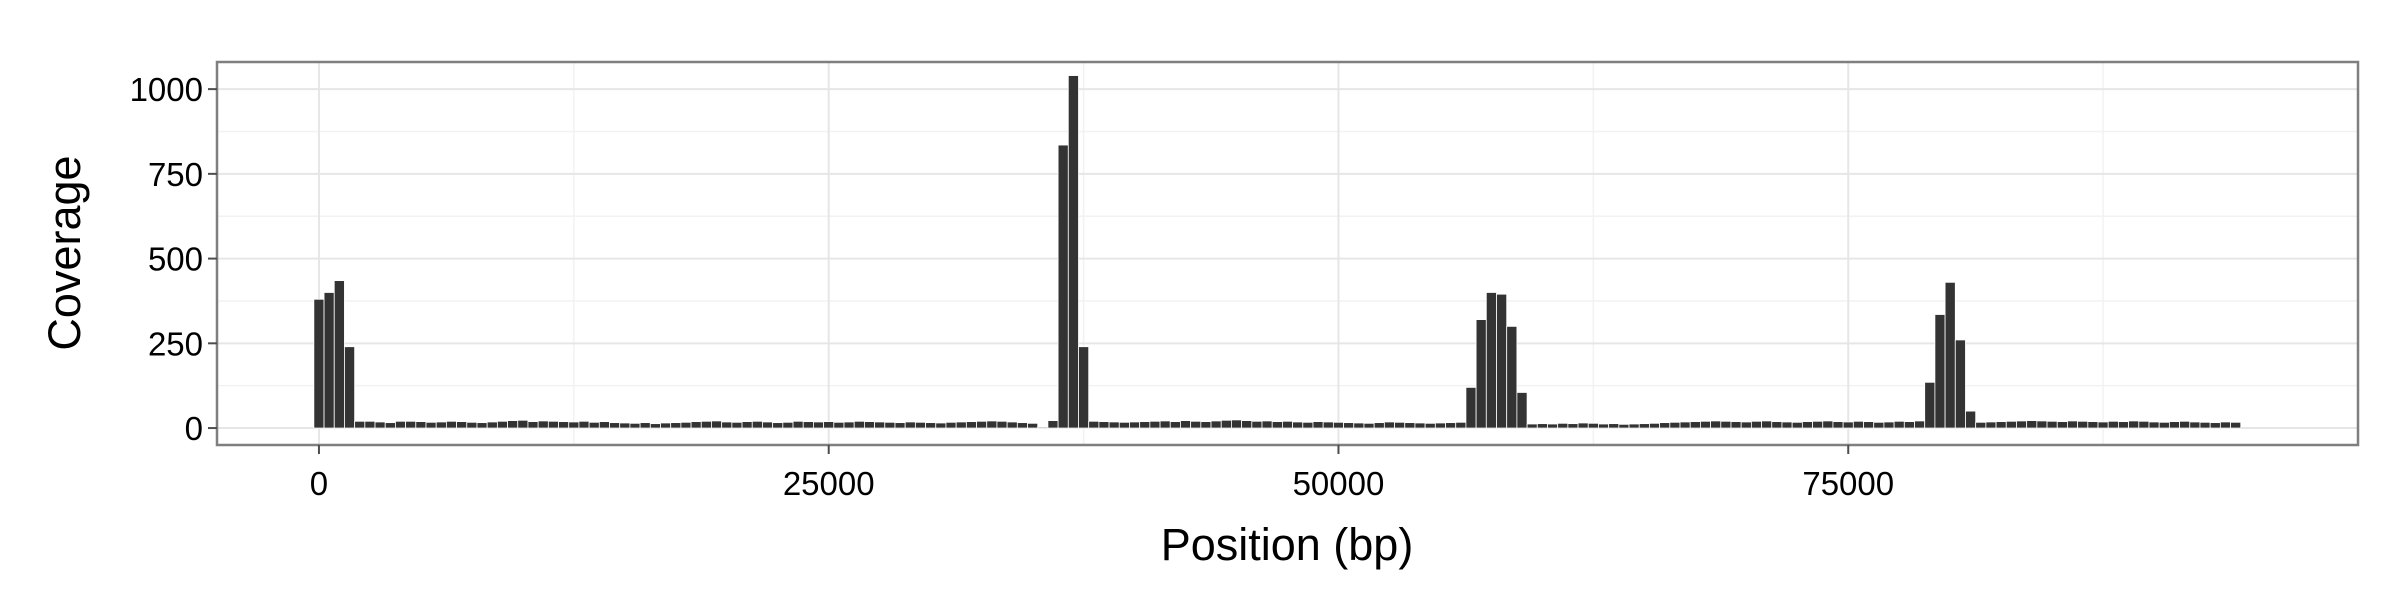 The image size is (2400, 600). Describe the element at coordinates (166, 89) in the screenshot. I see `y-tick-label: 1000` at that location.